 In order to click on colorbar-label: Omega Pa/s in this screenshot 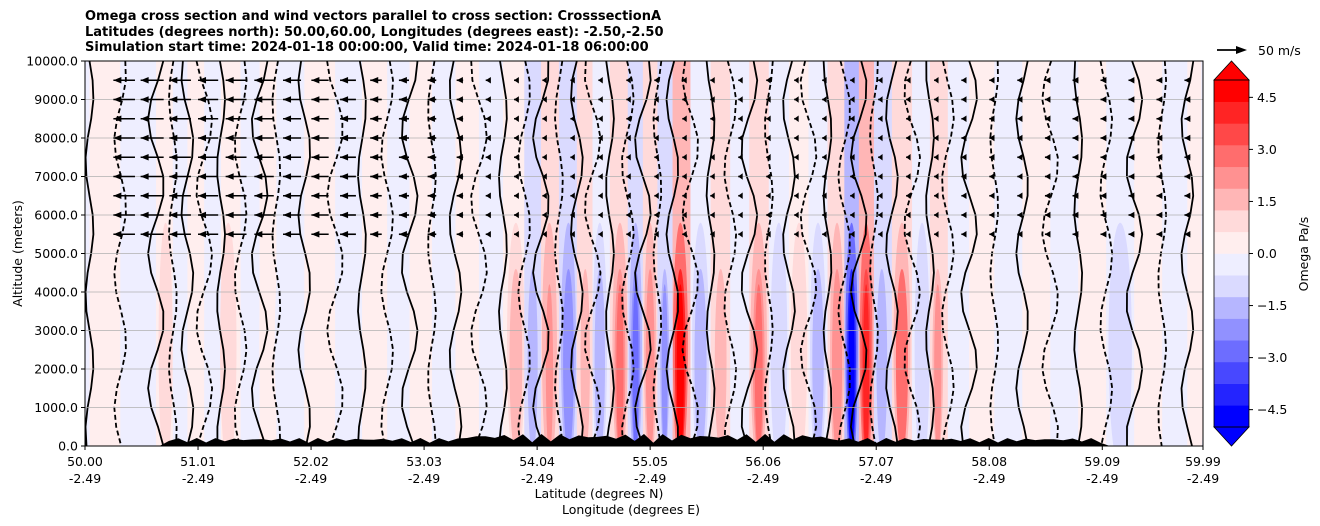, I will do `click(1303, 254)`.